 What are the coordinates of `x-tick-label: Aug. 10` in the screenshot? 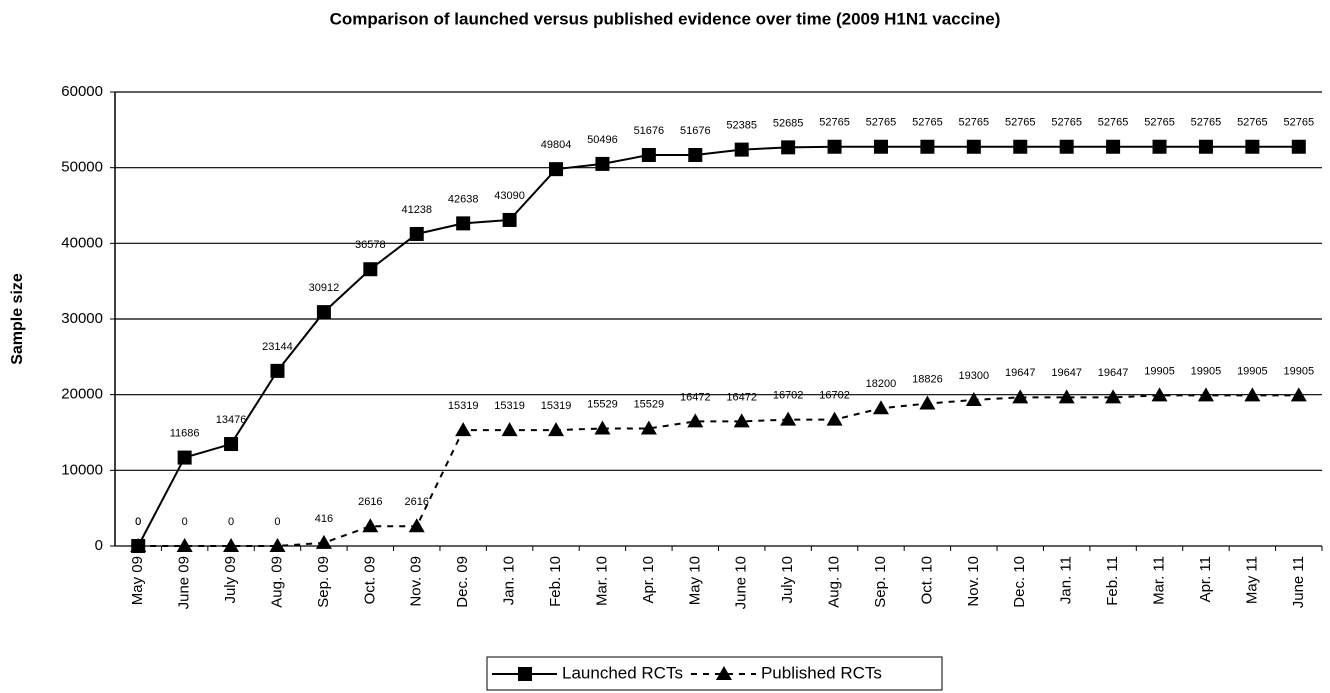 It's located at (834, 582).